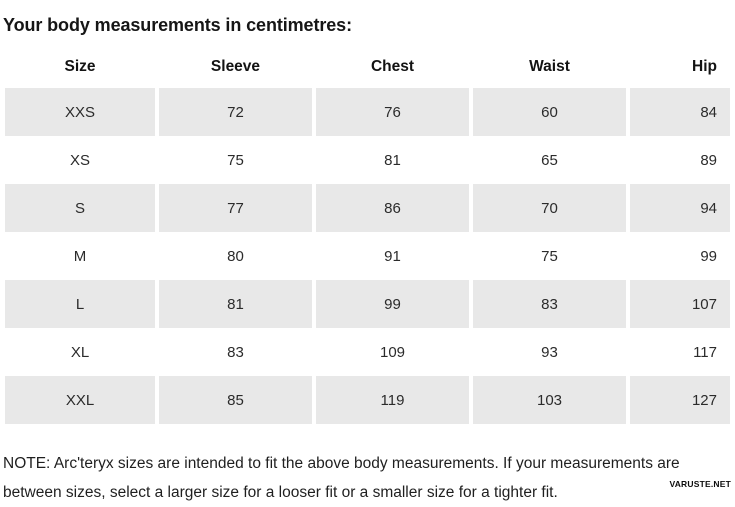  Describe the element at coordinates (235, 160) in the screenshot. I see `cell-sleeve: 75` at that location.